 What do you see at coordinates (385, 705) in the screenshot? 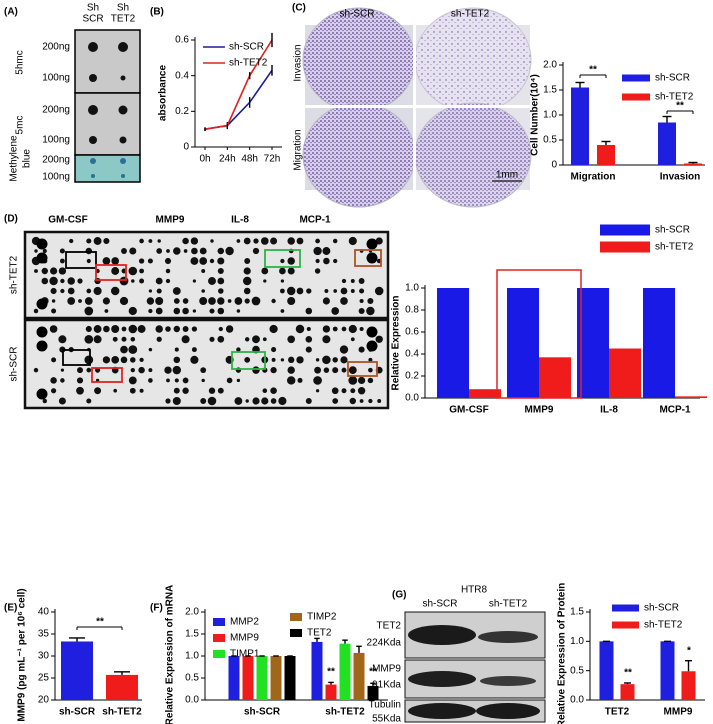
I see `protein-label: Tubulin` at bounding box center [385, 705].